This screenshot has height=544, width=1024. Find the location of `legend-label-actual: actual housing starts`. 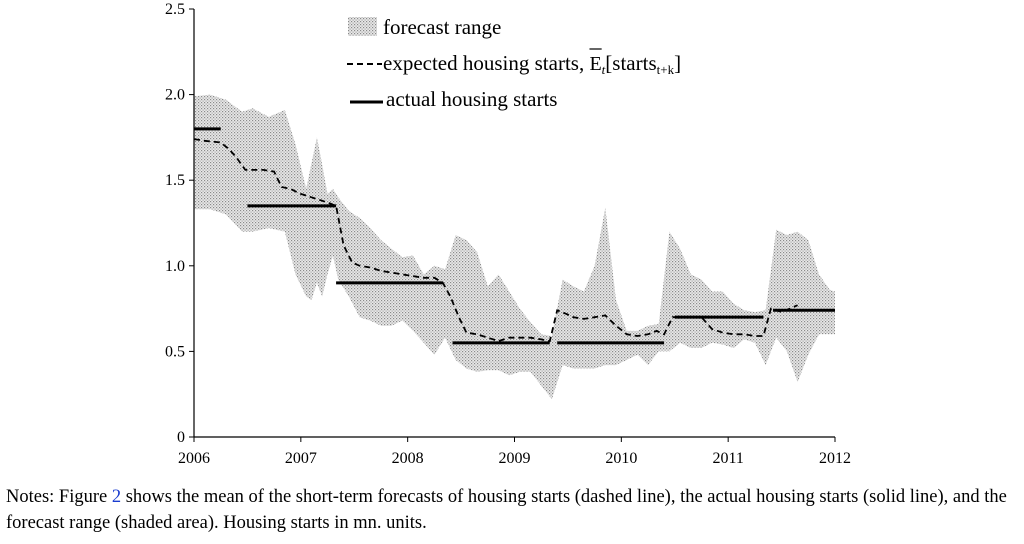

legend-label-actual: actual housing starts is located at coordinates (471, 99).